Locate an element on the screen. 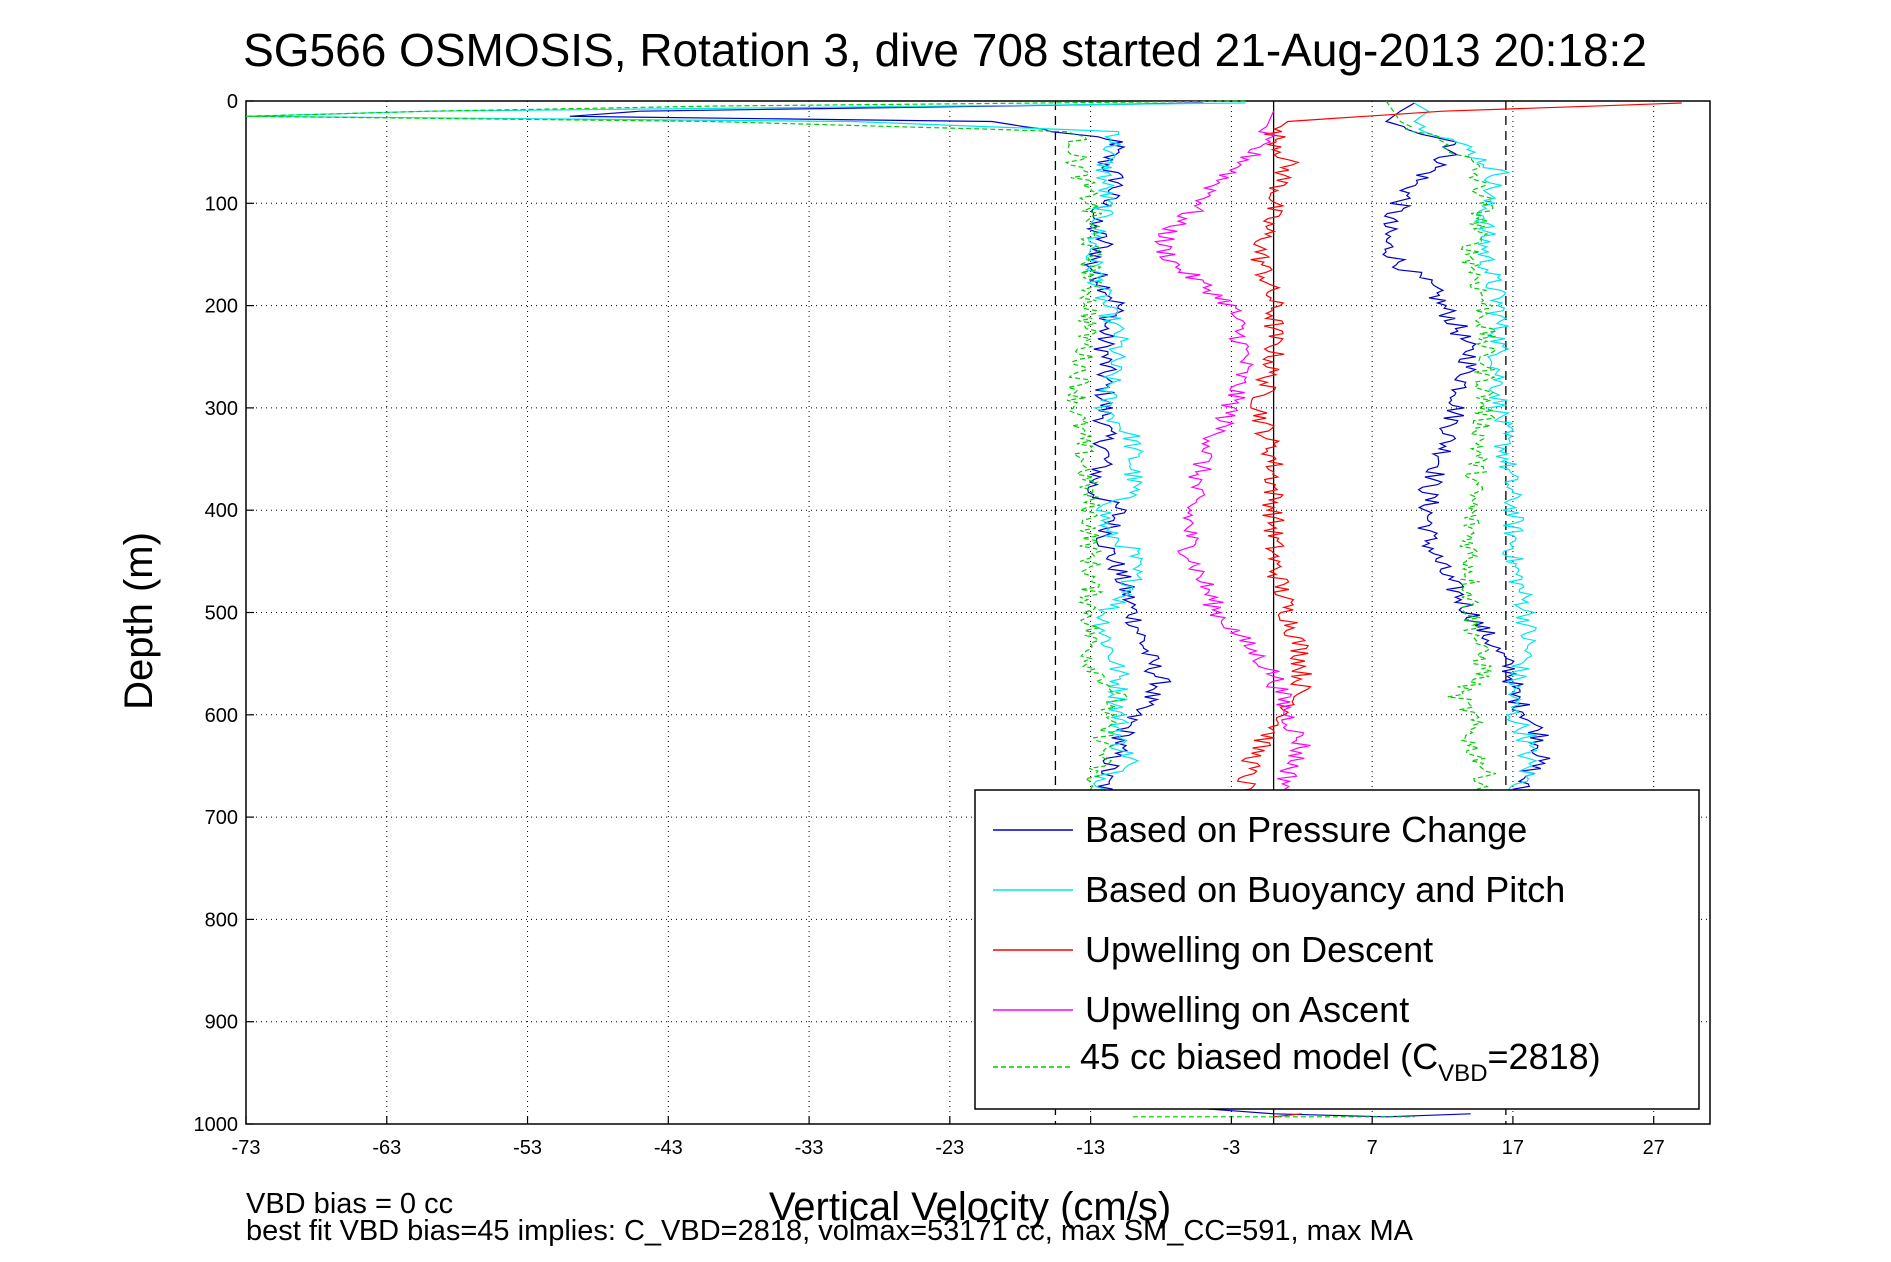  y-tick-label: 700 is located at coordinates (221, 818).